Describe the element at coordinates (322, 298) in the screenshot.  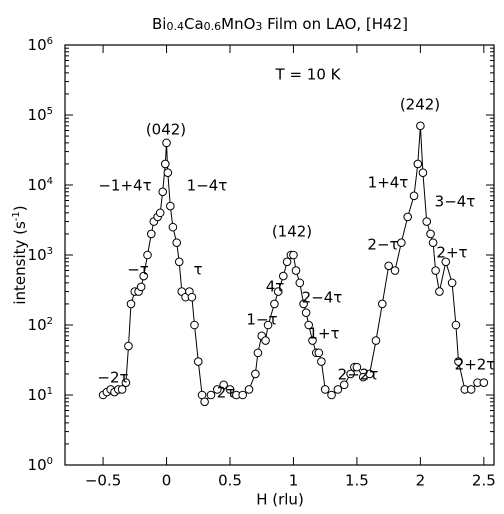
I see `annotation: 2−4τ` at that location.